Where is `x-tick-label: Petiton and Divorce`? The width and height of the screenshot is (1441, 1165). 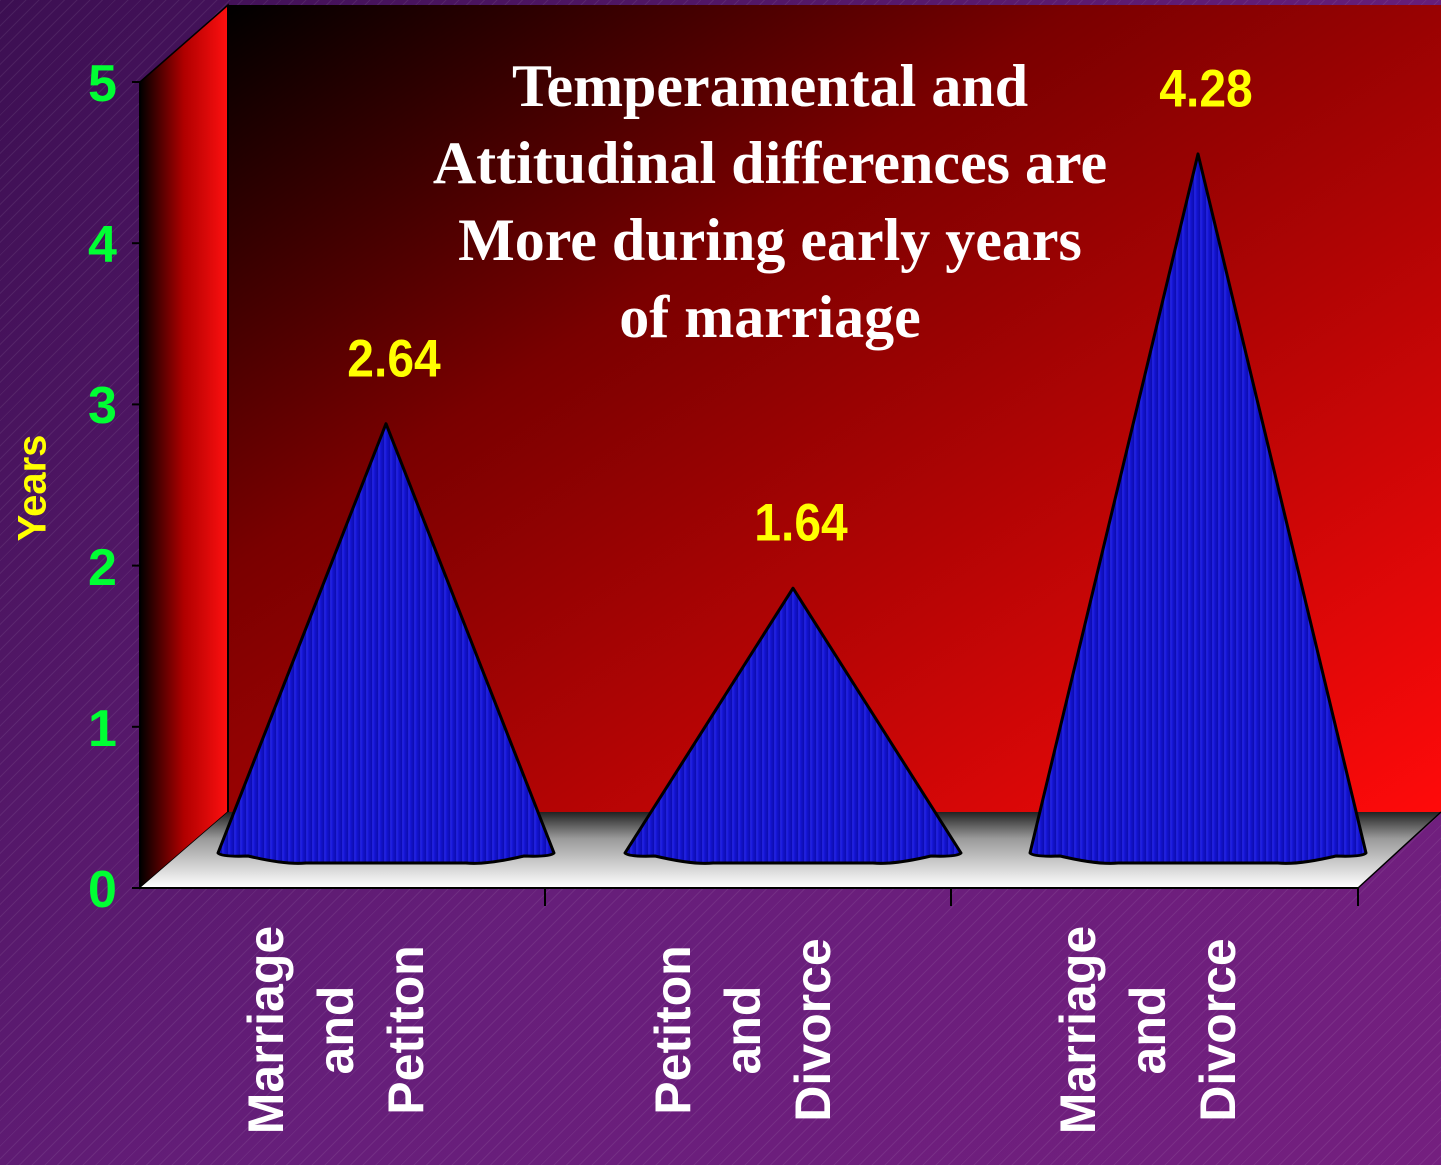
x-tick-label: Petiton and Divorce is located at coordinates (743, 1029).